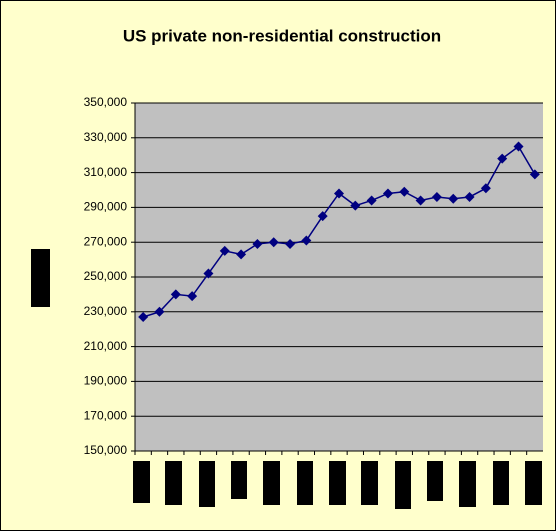  I want to click on chart-title: US private non-residential construction, so click(282, 35).